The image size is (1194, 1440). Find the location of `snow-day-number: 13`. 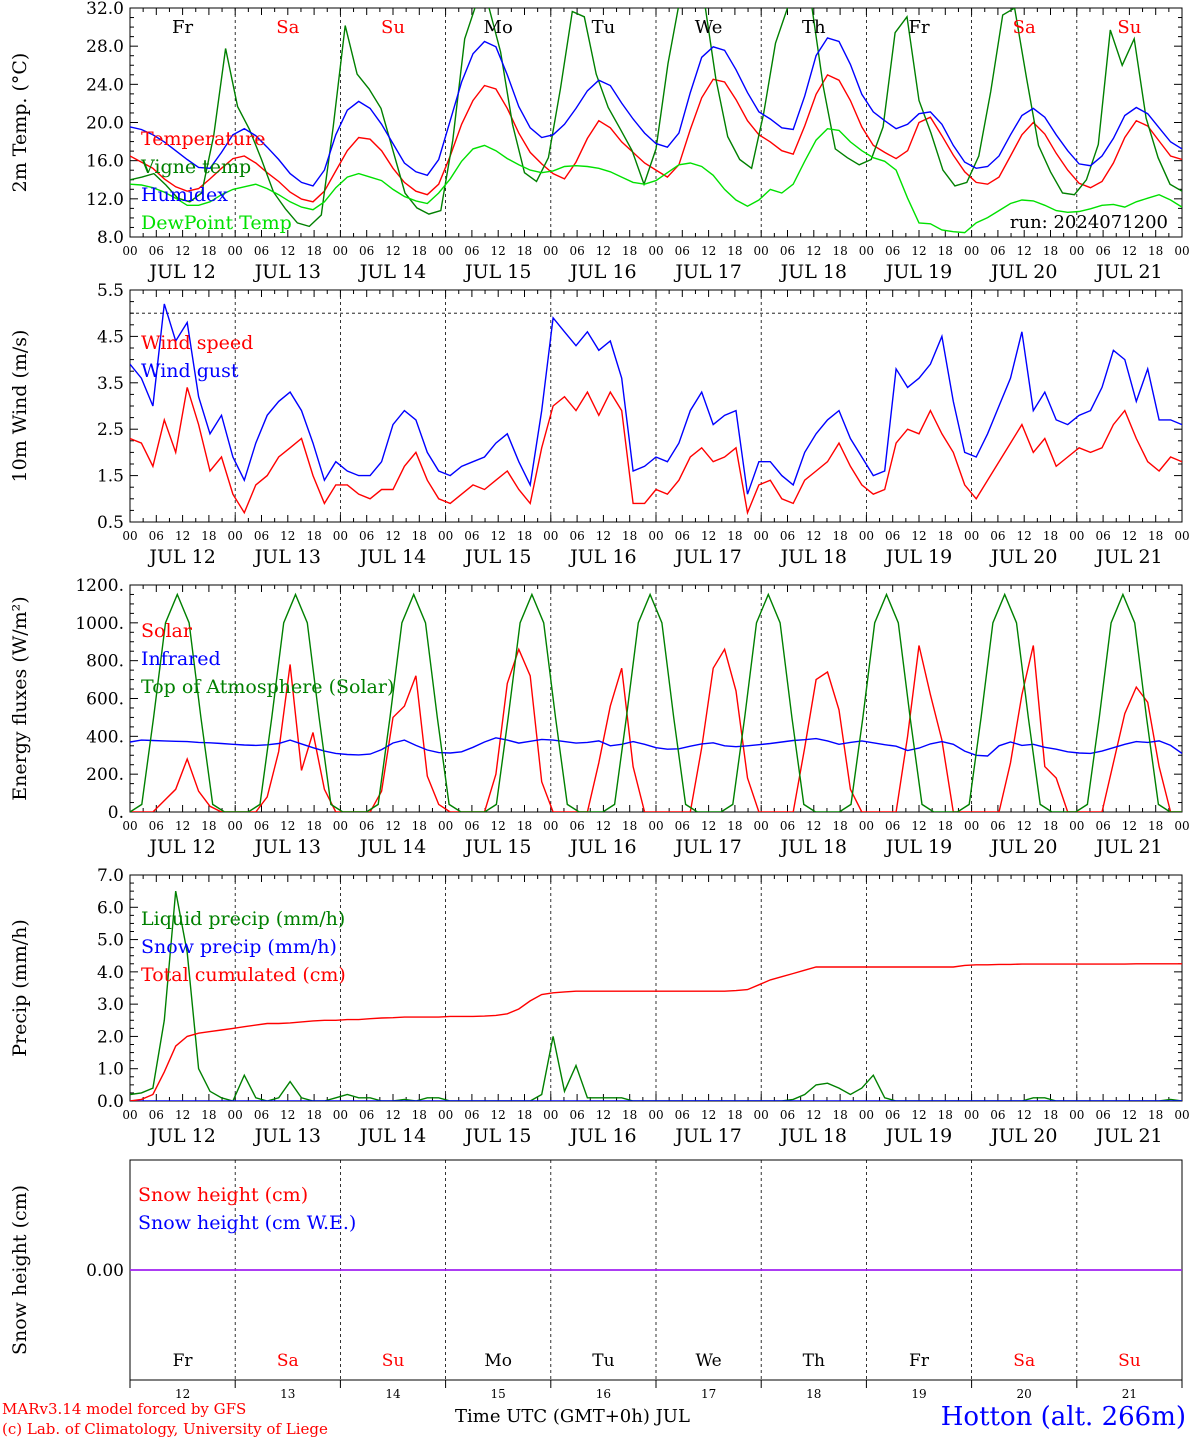

snow-day-number: 13 is located at coordinates (287, 1394).